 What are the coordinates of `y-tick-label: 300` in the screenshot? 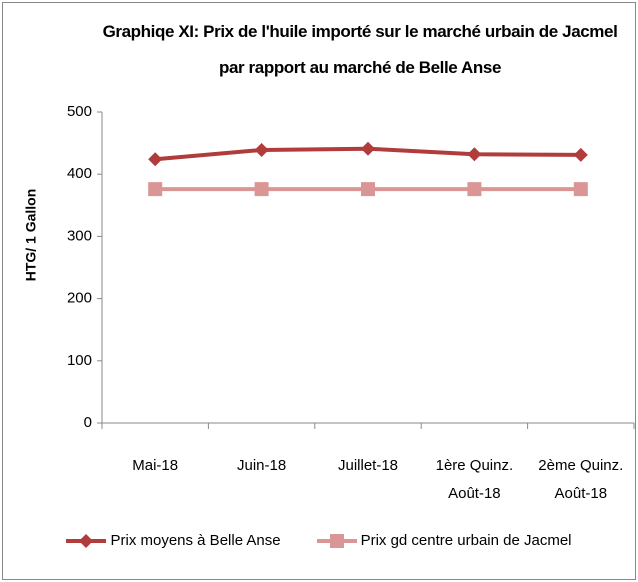 It's located at (79, 235).